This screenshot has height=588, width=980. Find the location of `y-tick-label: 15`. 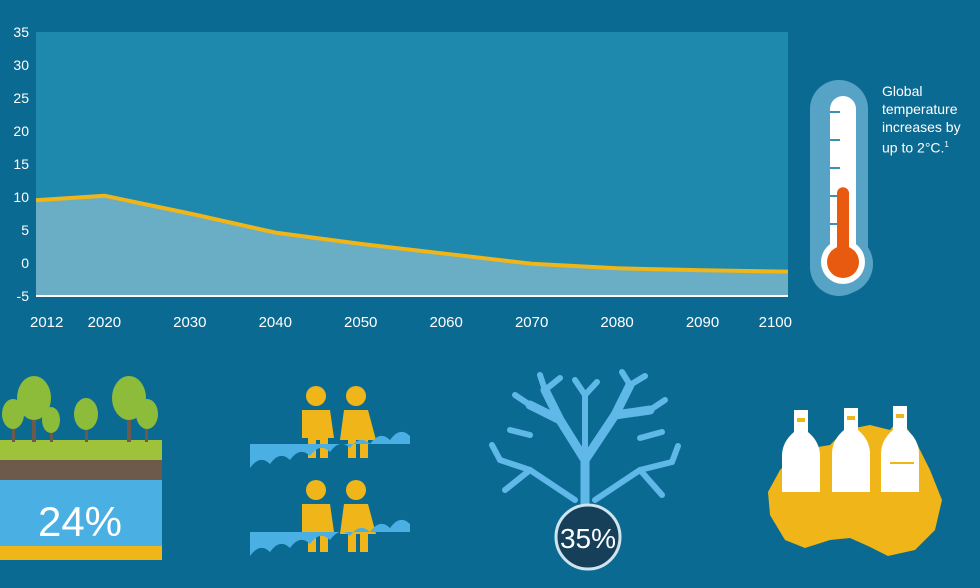

y-tick-label: 15 is located at coordinates (21, 164).